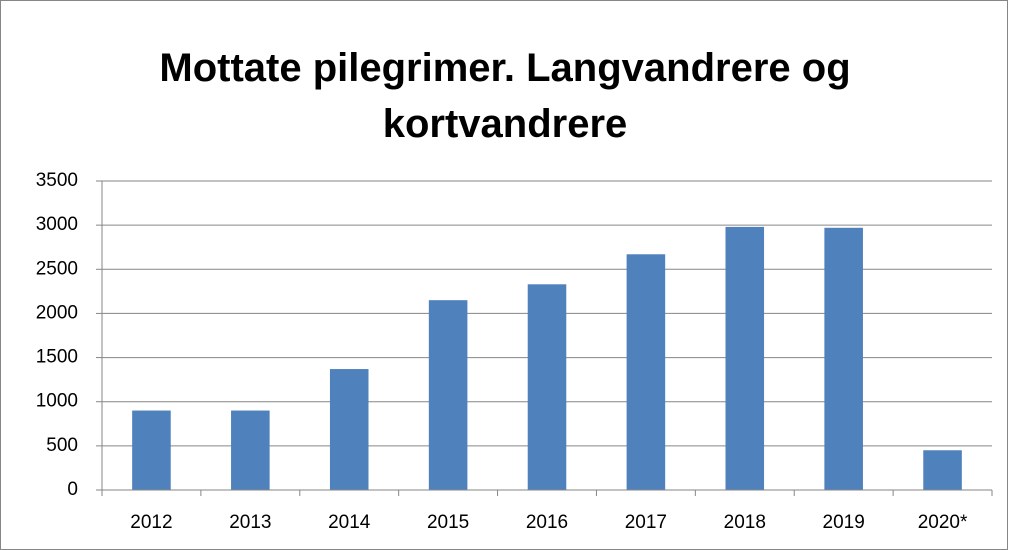 The image size is (1009, 550). I want to click on y-tick-label: 500, so click(62, 445).